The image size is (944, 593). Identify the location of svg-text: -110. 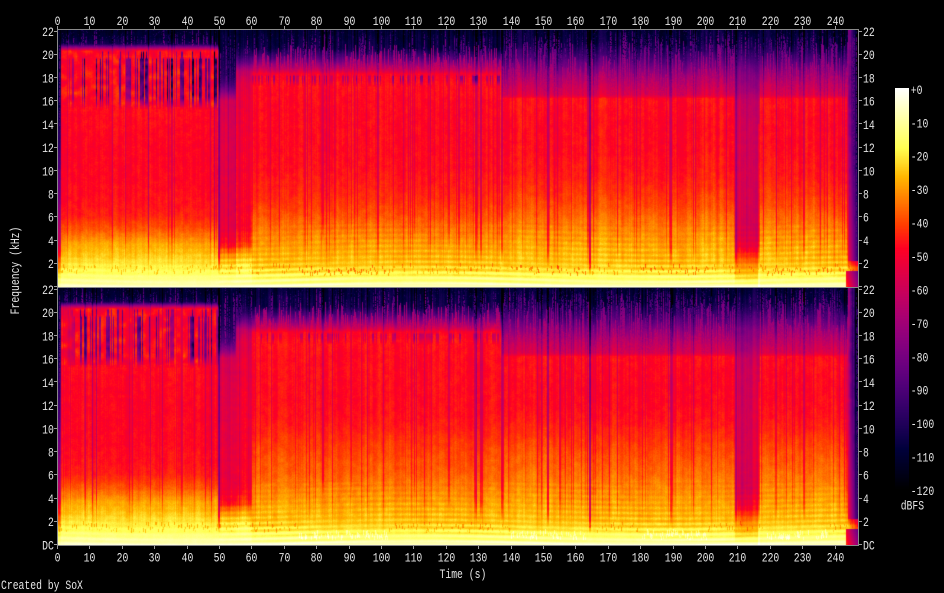
(922, 458).